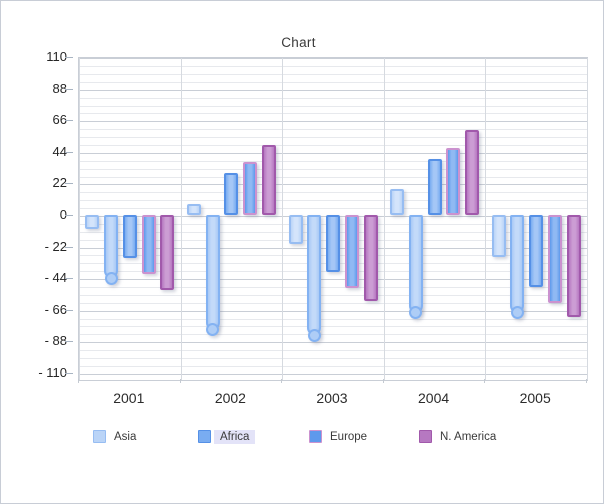 The image size is (604, 504). What do you see at coordinates (314, 275) in the screenshot?
I see `bar-series2-2003` at bounding box center [314, 275].